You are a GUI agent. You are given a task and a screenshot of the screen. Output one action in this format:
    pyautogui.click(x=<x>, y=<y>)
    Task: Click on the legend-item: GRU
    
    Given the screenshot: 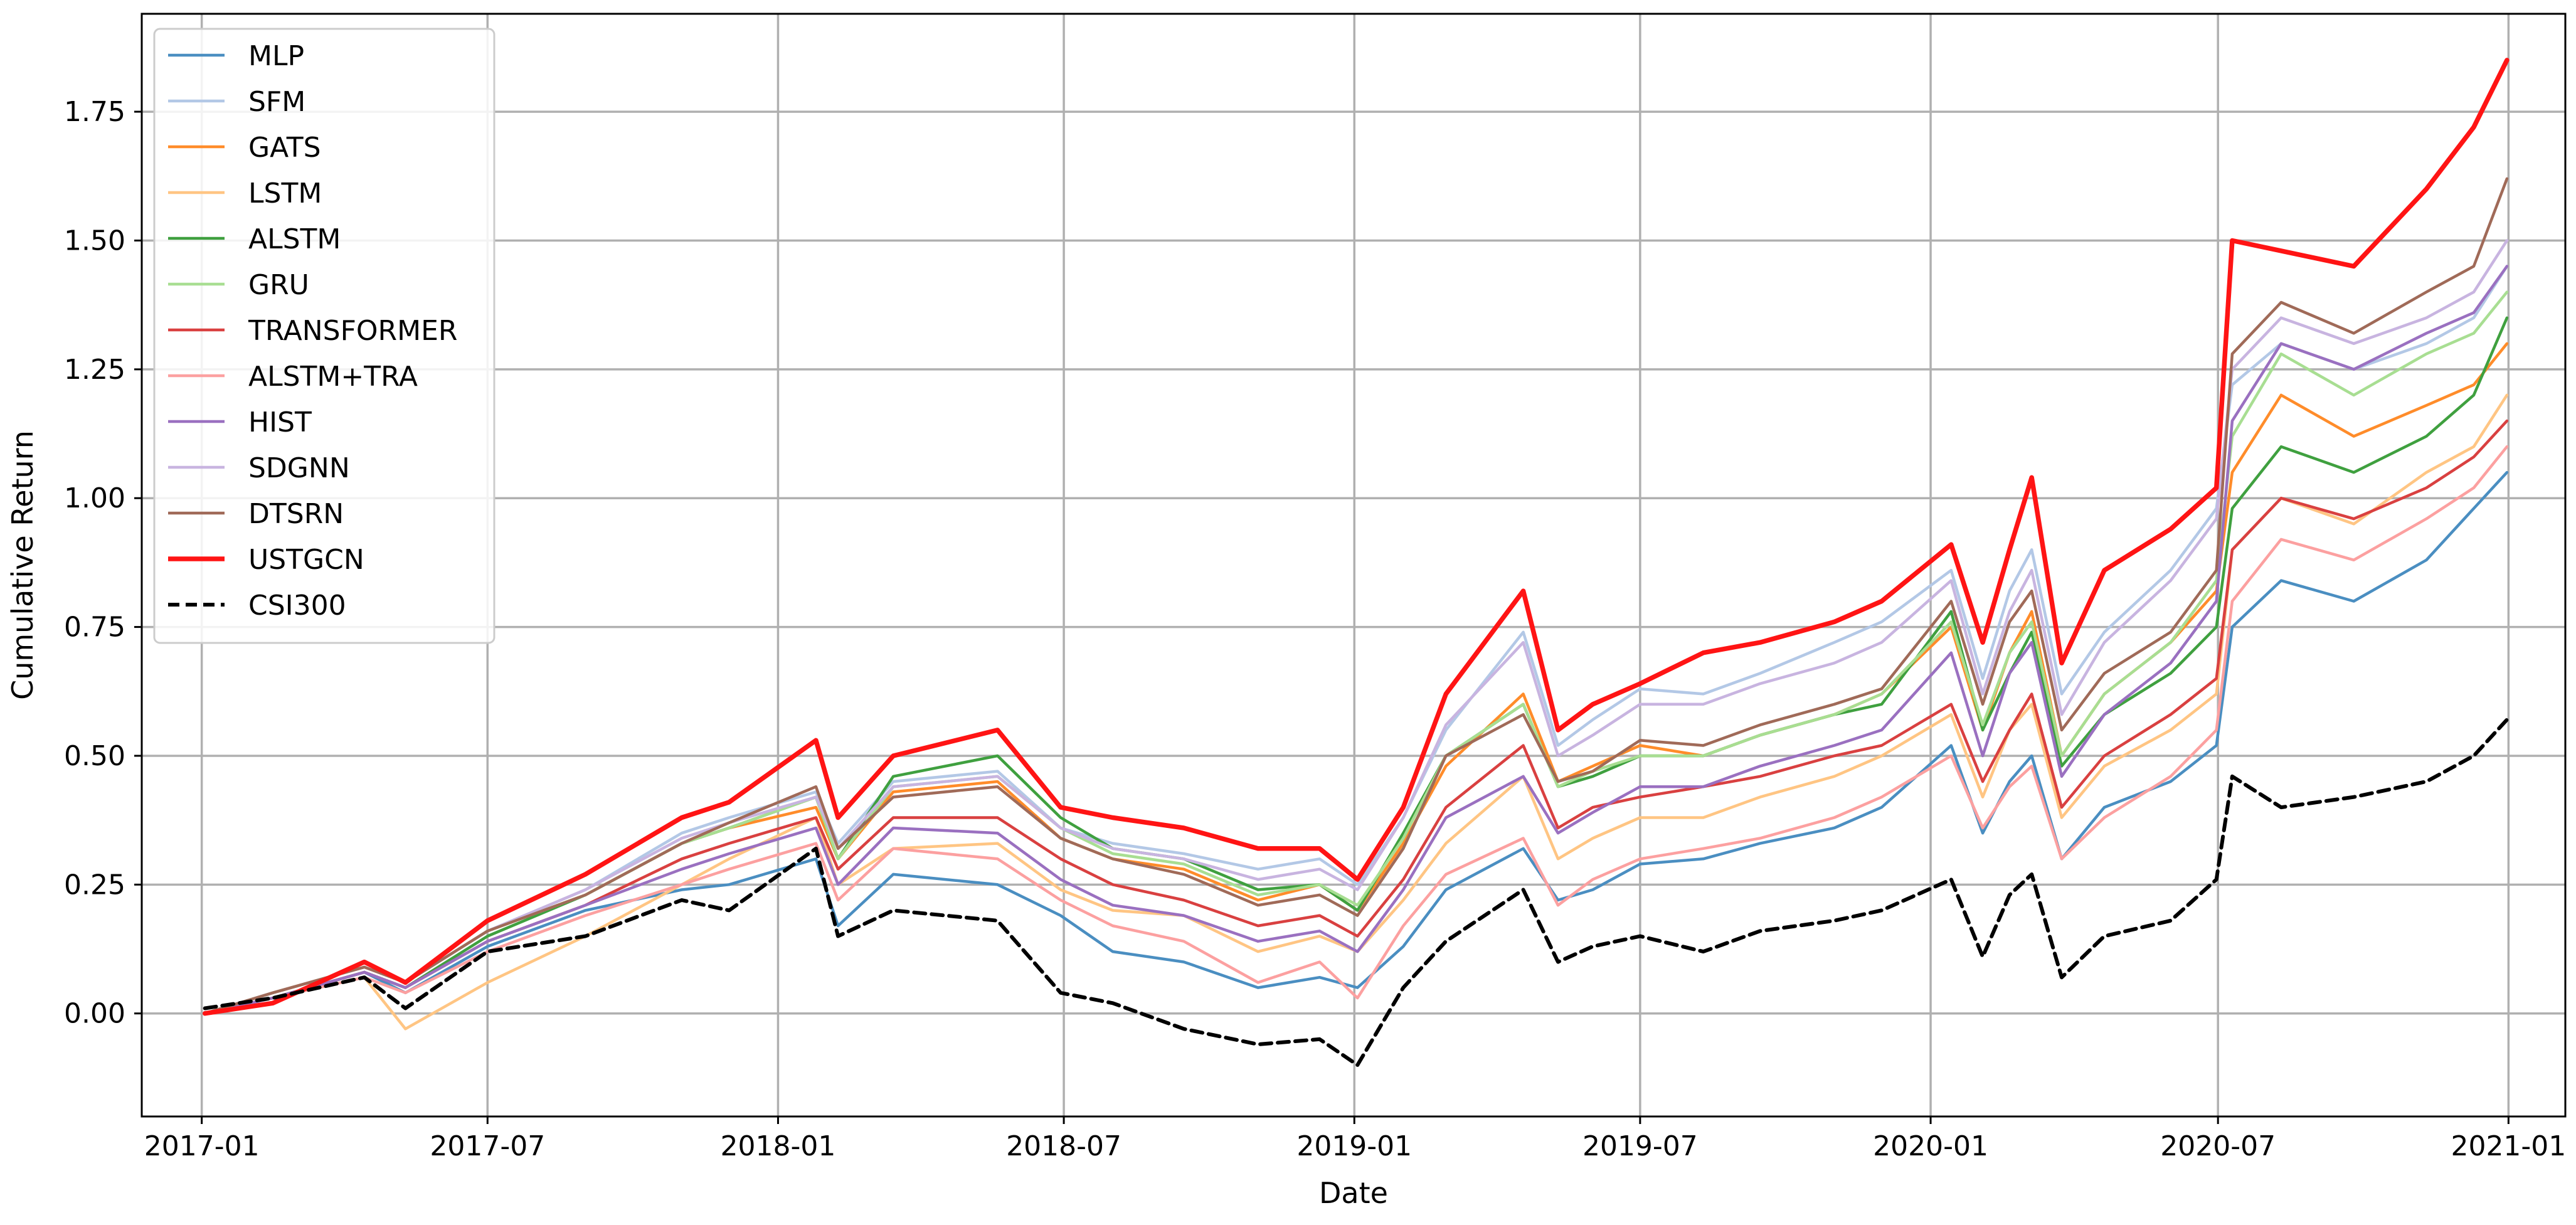 What is the action you would take?
    pyautogui.click(x=238, y=285)
    